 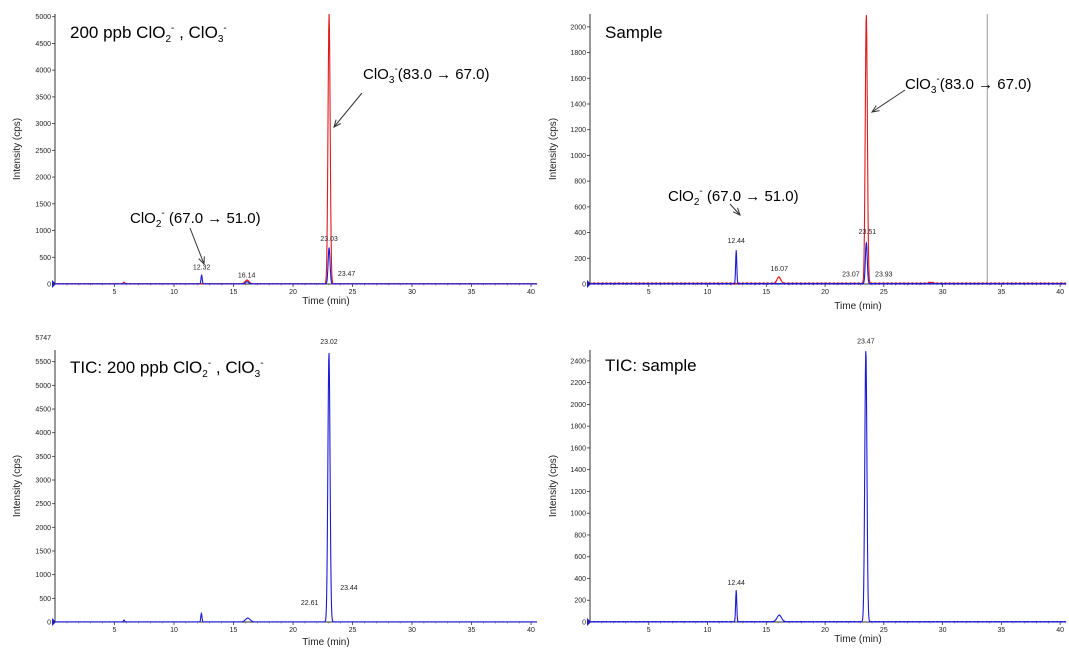 I want to click on panel-title: Sample, so click(x=634, y=32).